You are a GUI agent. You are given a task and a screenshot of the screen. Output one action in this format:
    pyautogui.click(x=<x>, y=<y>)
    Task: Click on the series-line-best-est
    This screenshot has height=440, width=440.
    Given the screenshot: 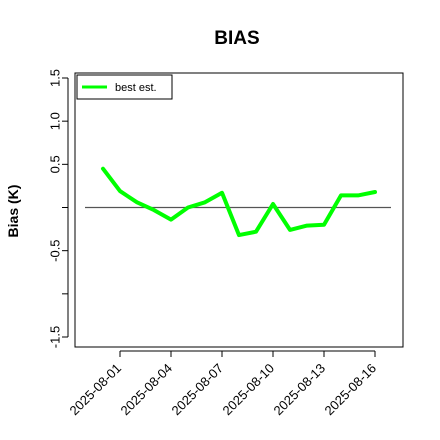 What is the action you would take?
    pyautogui.click(x=239, y=202)
    